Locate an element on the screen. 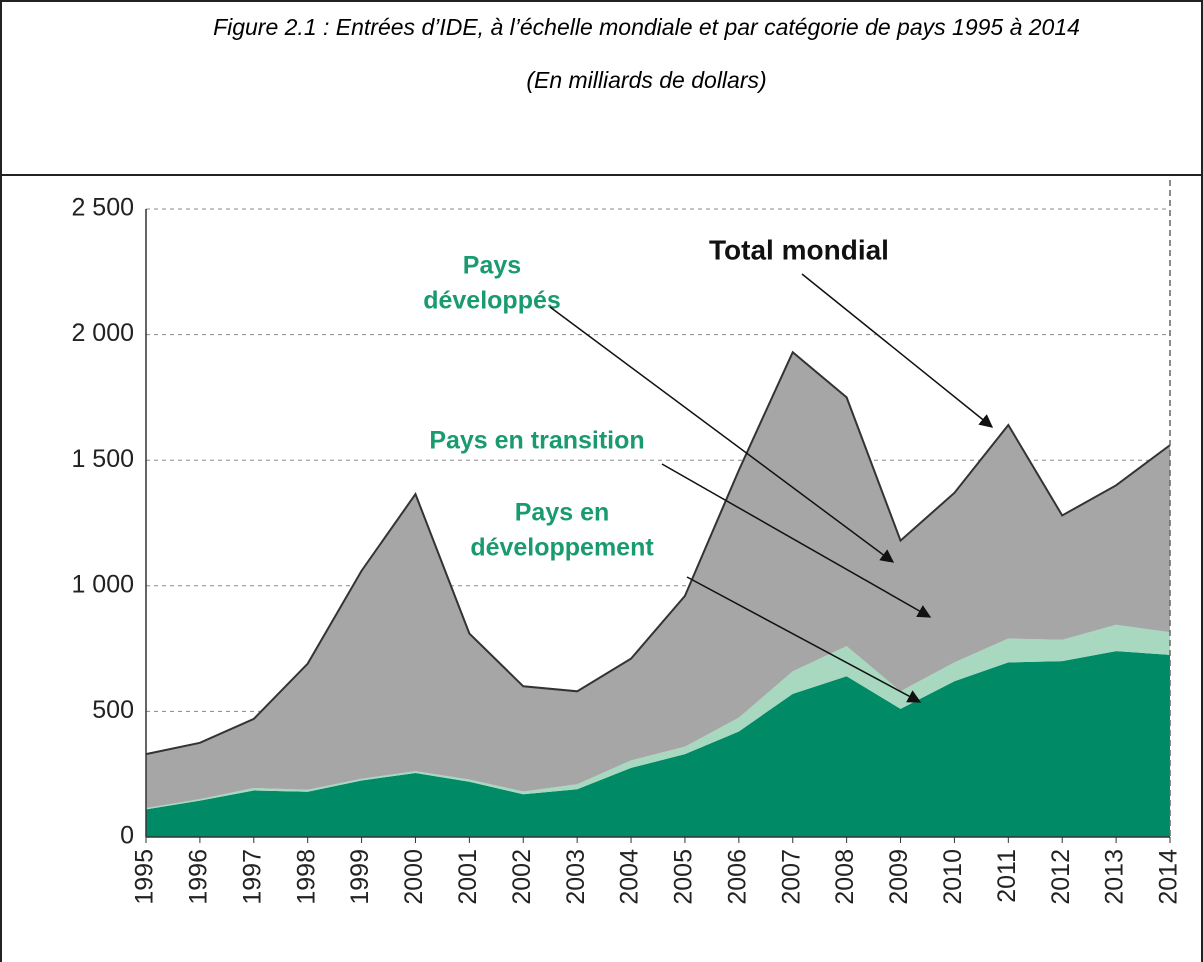 The height and width of the screenshot is (962, 1203). x-tick-label: 2001 is located at coordinates (468, 877).